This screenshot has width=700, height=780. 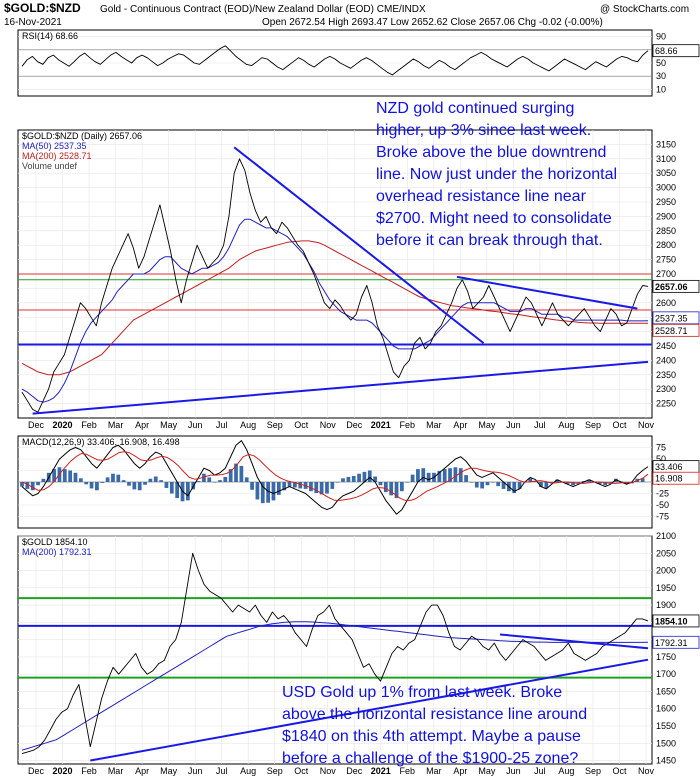 I want to click on y-tick-label: 90, so click(x=661, y=37).